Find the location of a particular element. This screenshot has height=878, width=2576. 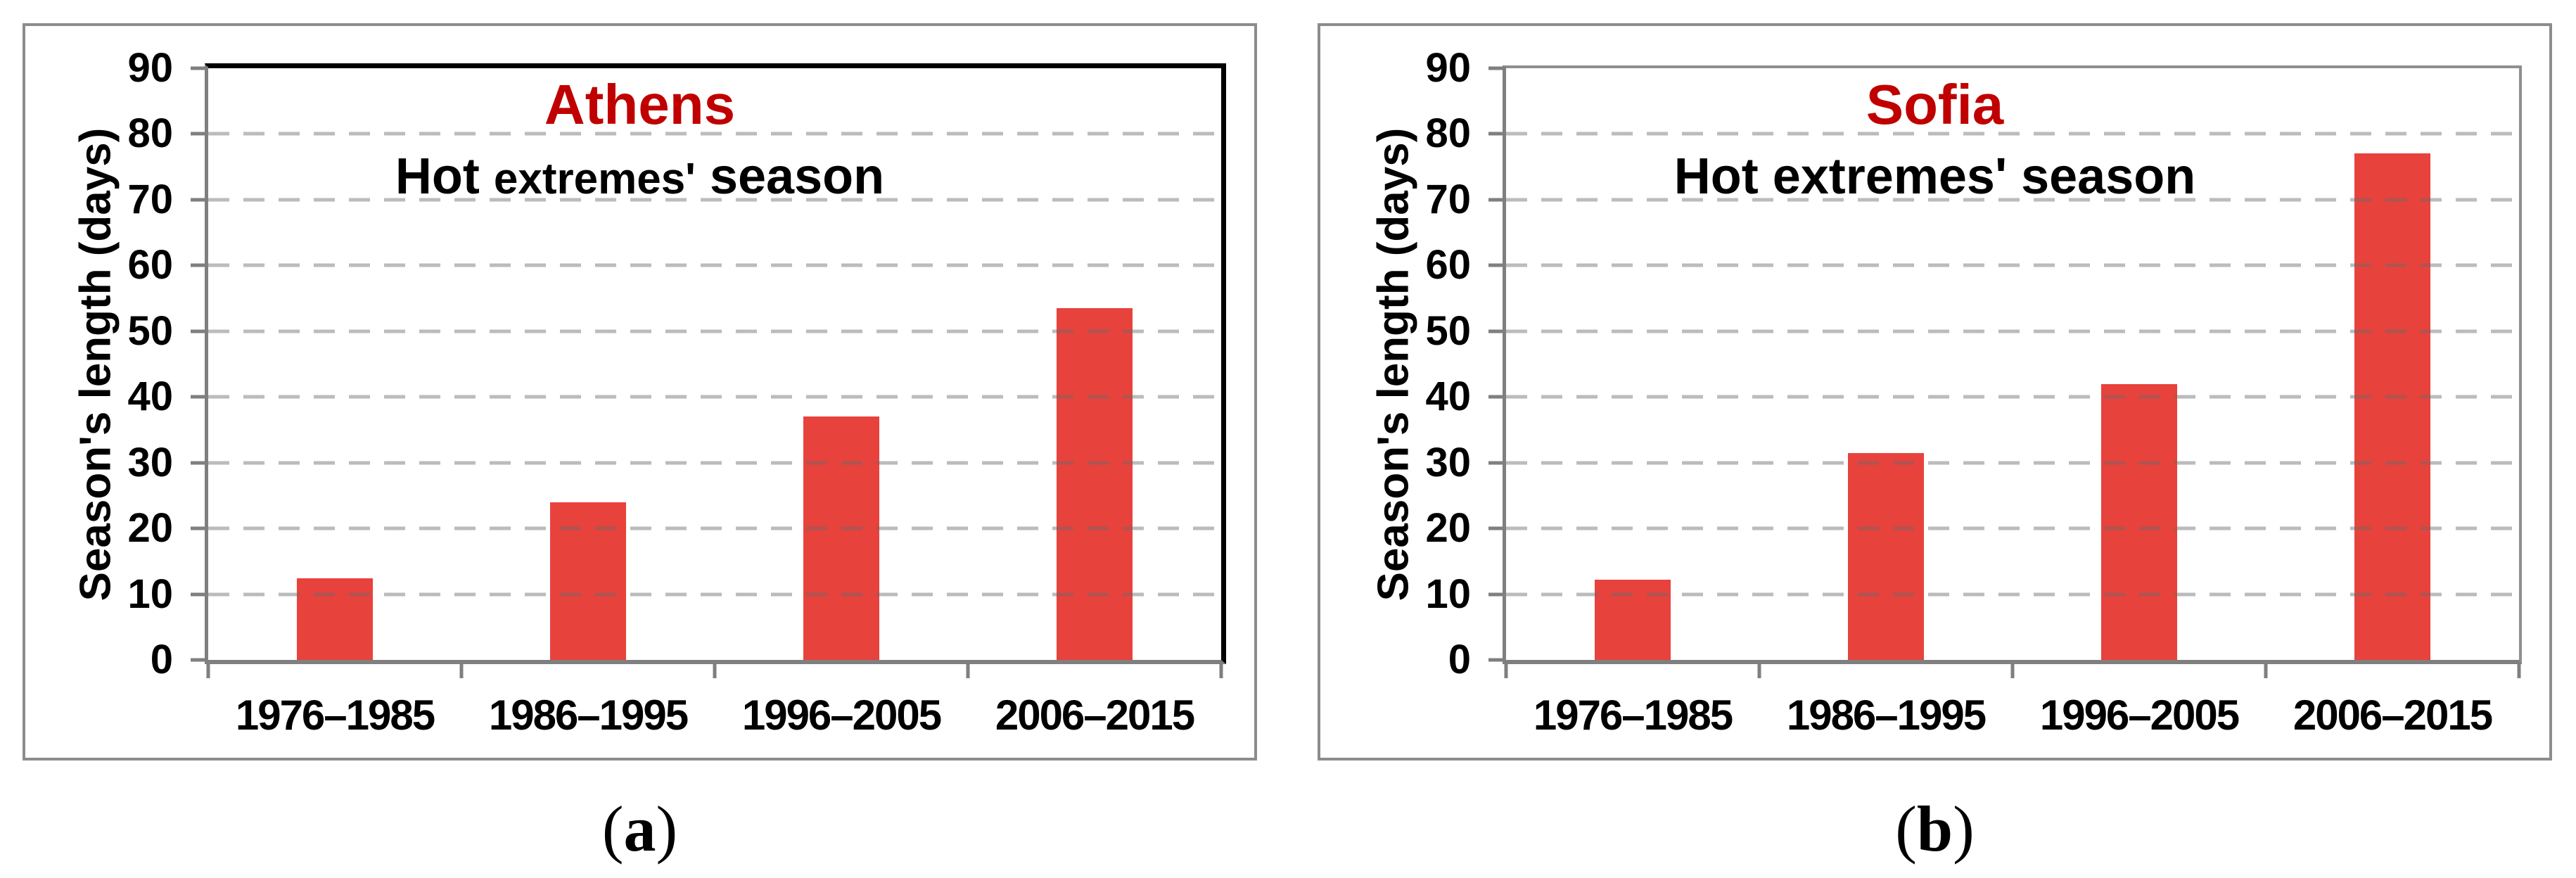

bar-1986–1995 is located at coordinates (1886, 556).